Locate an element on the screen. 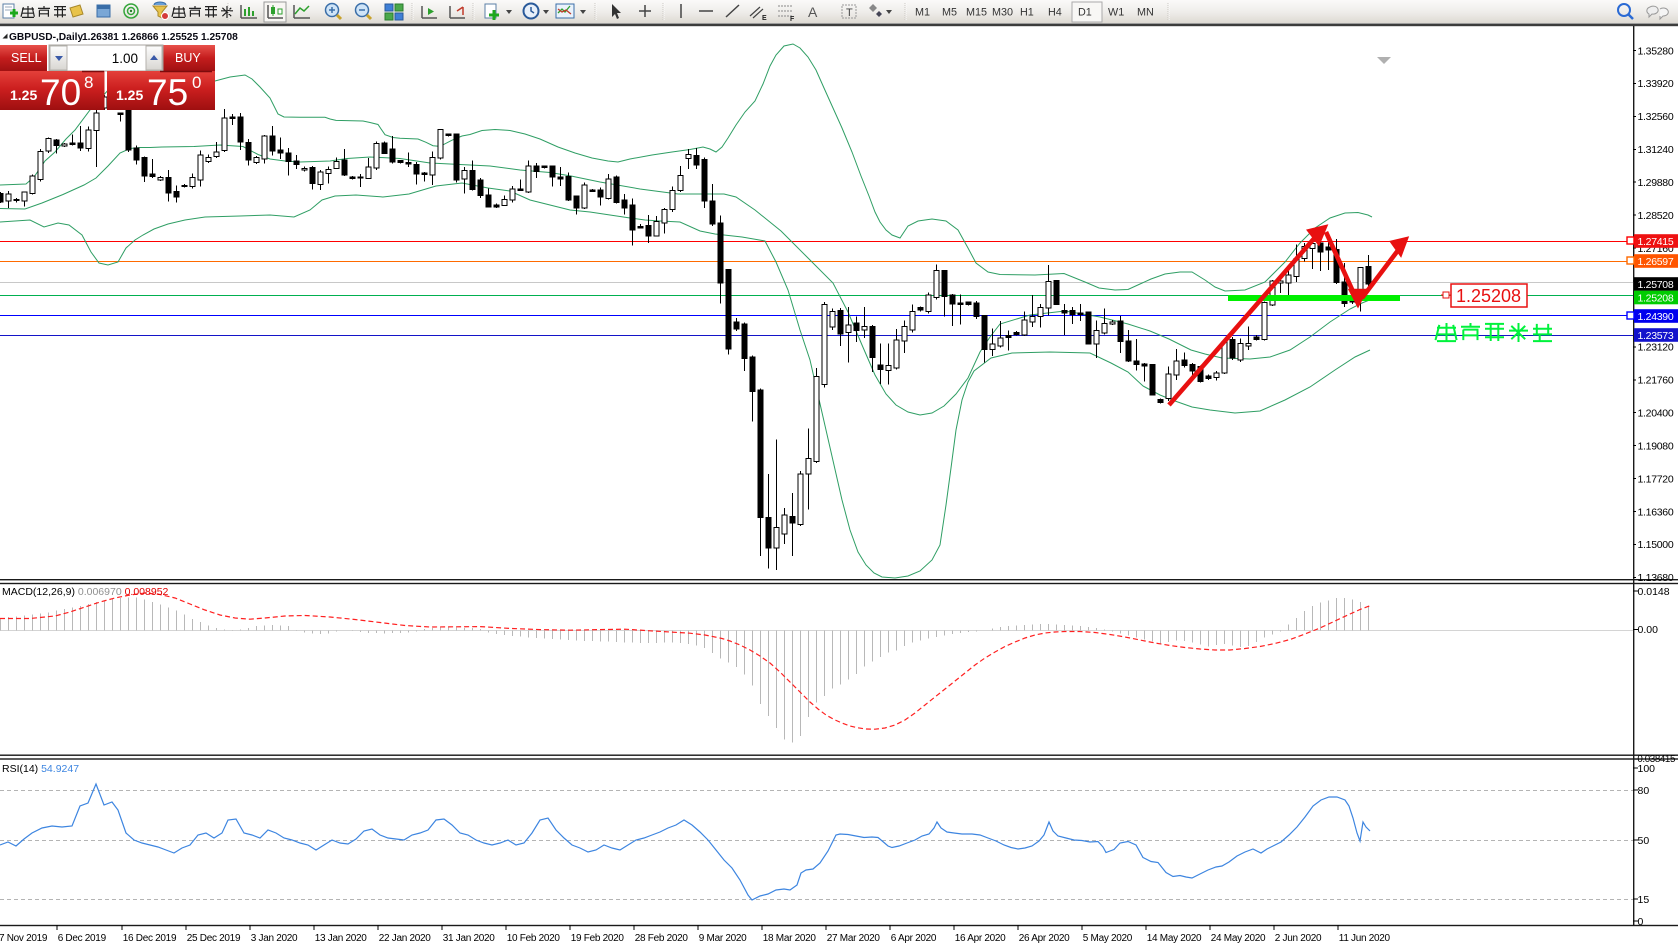  svg-text: 27 Nov 2019 is located at coordinates (24, 938).